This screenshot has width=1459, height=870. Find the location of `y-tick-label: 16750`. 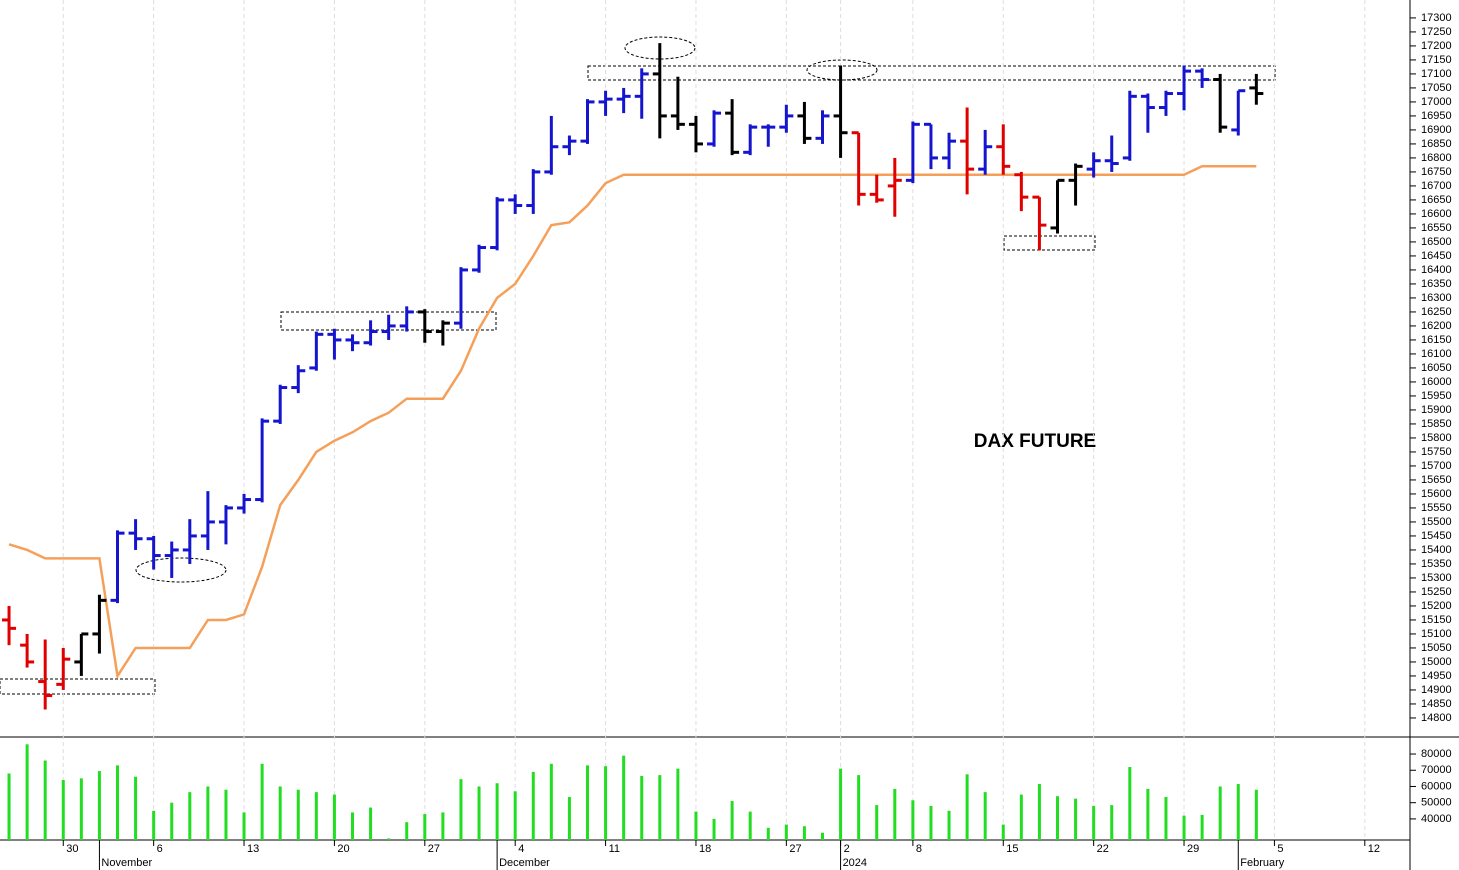

y-tick-label: 16750 is located at coordinates (1436, 172).